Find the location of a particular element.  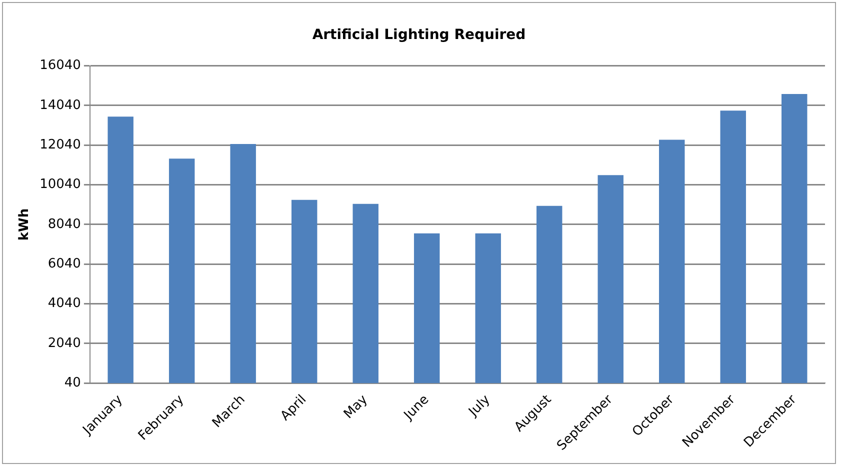

y-tick-label: 16040 is located at coordinates (60, 66).